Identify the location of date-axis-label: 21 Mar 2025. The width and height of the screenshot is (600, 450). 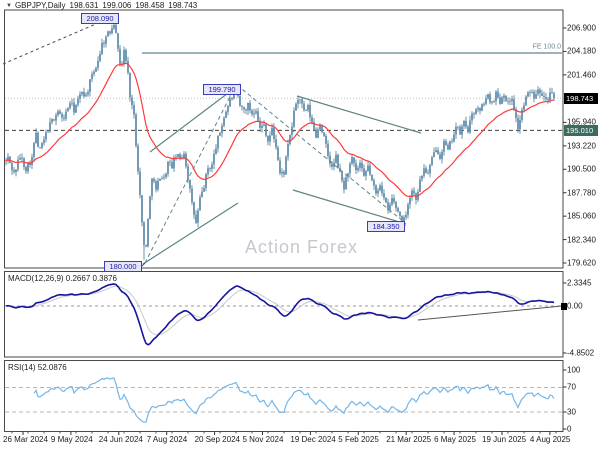
(409, 439).